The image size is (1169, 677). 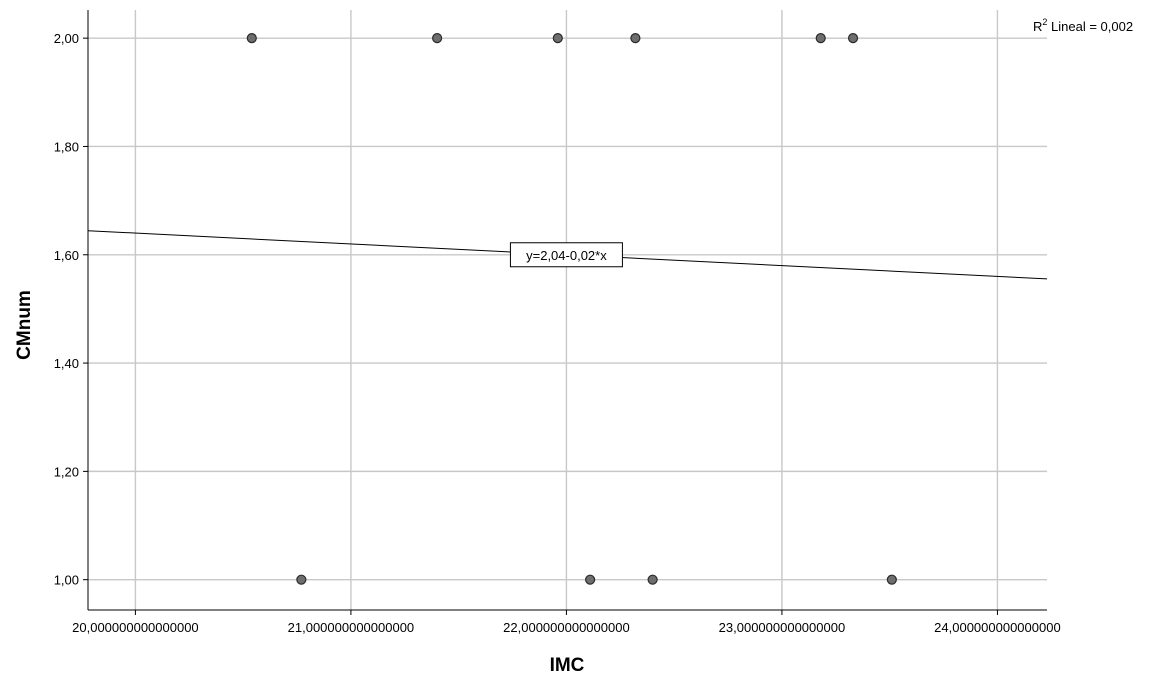 I want to click on r2-text: Lineal = 0,002, so click(x=1090, y=26).